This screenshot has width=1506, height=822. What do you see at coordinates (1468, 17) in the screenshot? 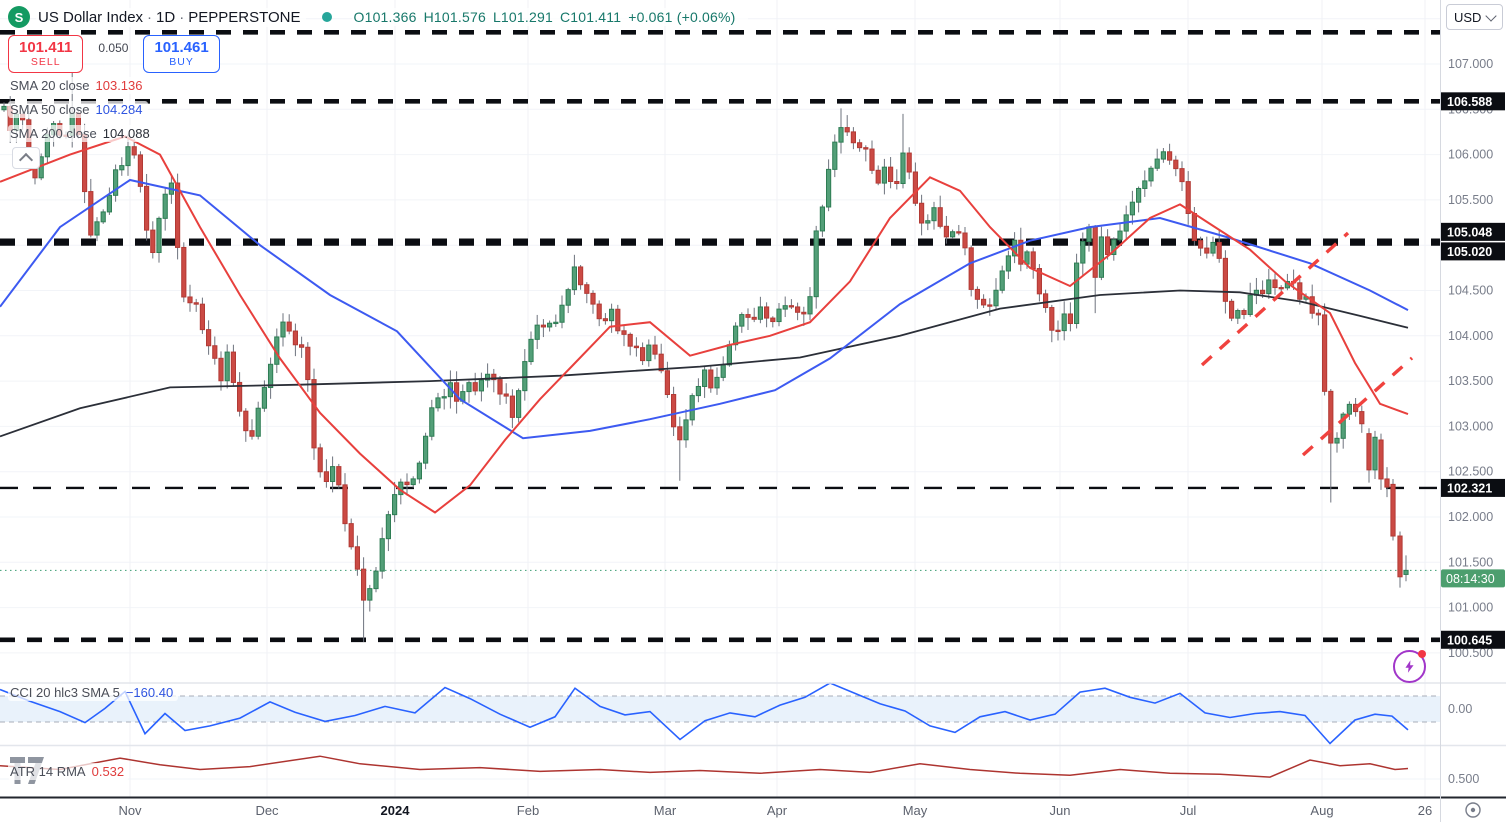
I see `currency-value: USD` at bounding box center [1468, 17].